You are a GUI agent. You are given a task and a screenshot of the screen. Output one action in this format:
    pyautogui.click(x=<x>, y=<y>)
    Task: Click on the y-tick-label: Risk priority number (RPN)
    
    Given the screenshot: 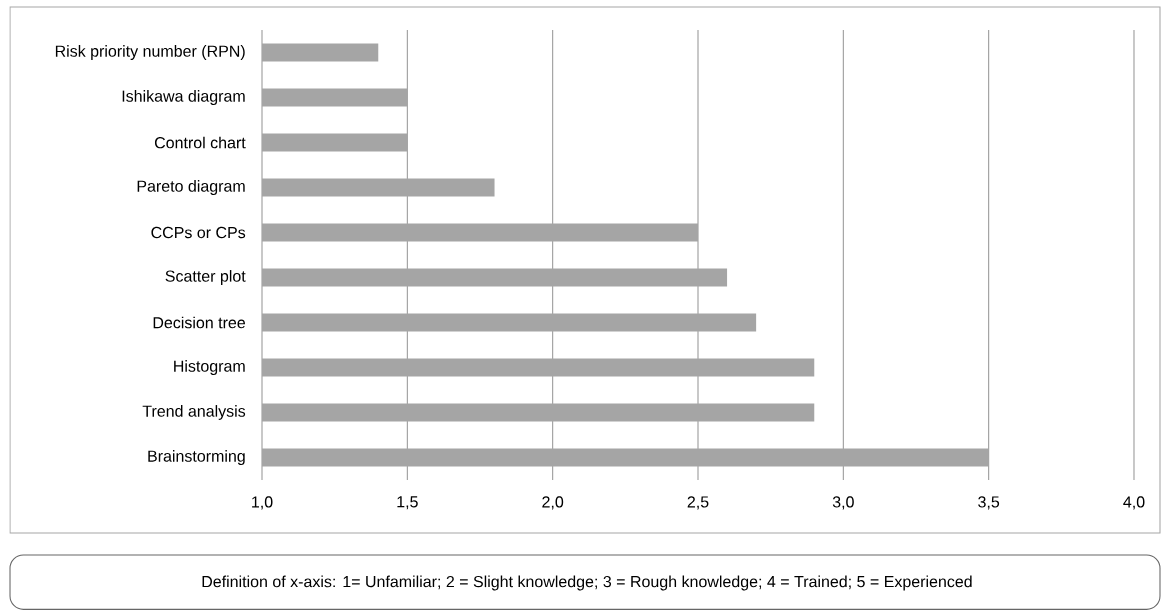 What is the action you would take?
    pyautogui.click(x=150, y=52)
    